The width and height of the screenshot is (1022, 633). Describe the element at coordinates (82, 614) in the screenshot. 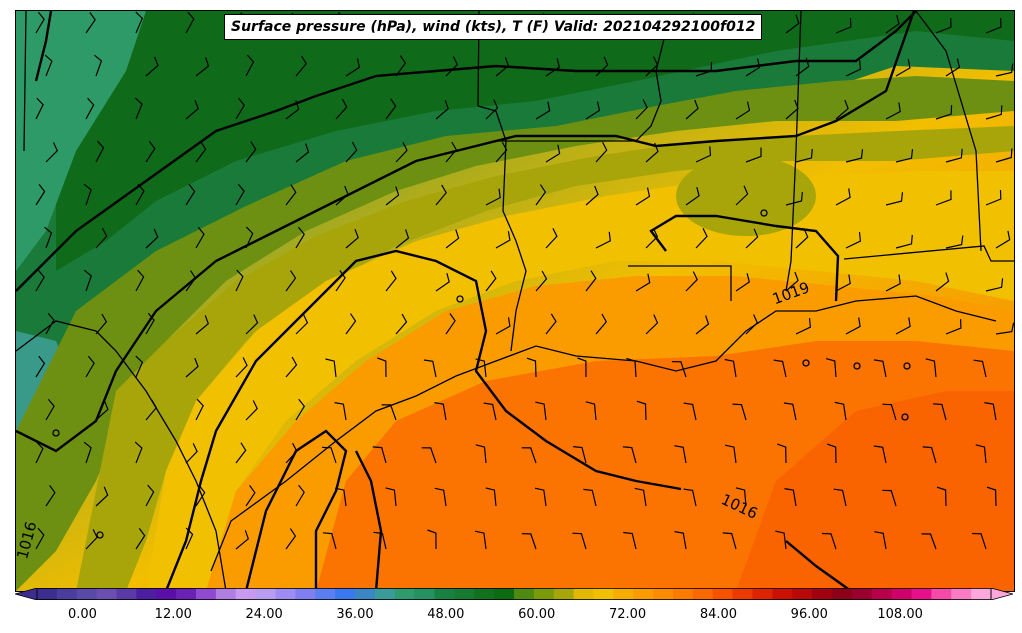

I see `colorbar-tick-label: 0.00` at that location.